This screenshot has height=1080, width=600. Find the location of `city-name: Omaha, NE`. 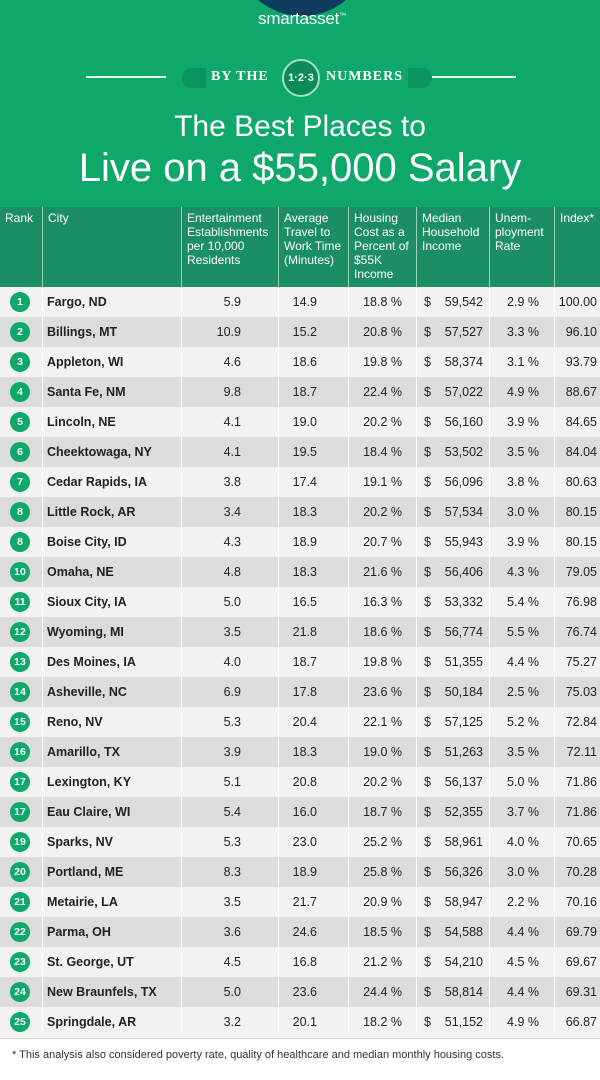

city-name: Omaha, NE is located at coordinates (80, 572).